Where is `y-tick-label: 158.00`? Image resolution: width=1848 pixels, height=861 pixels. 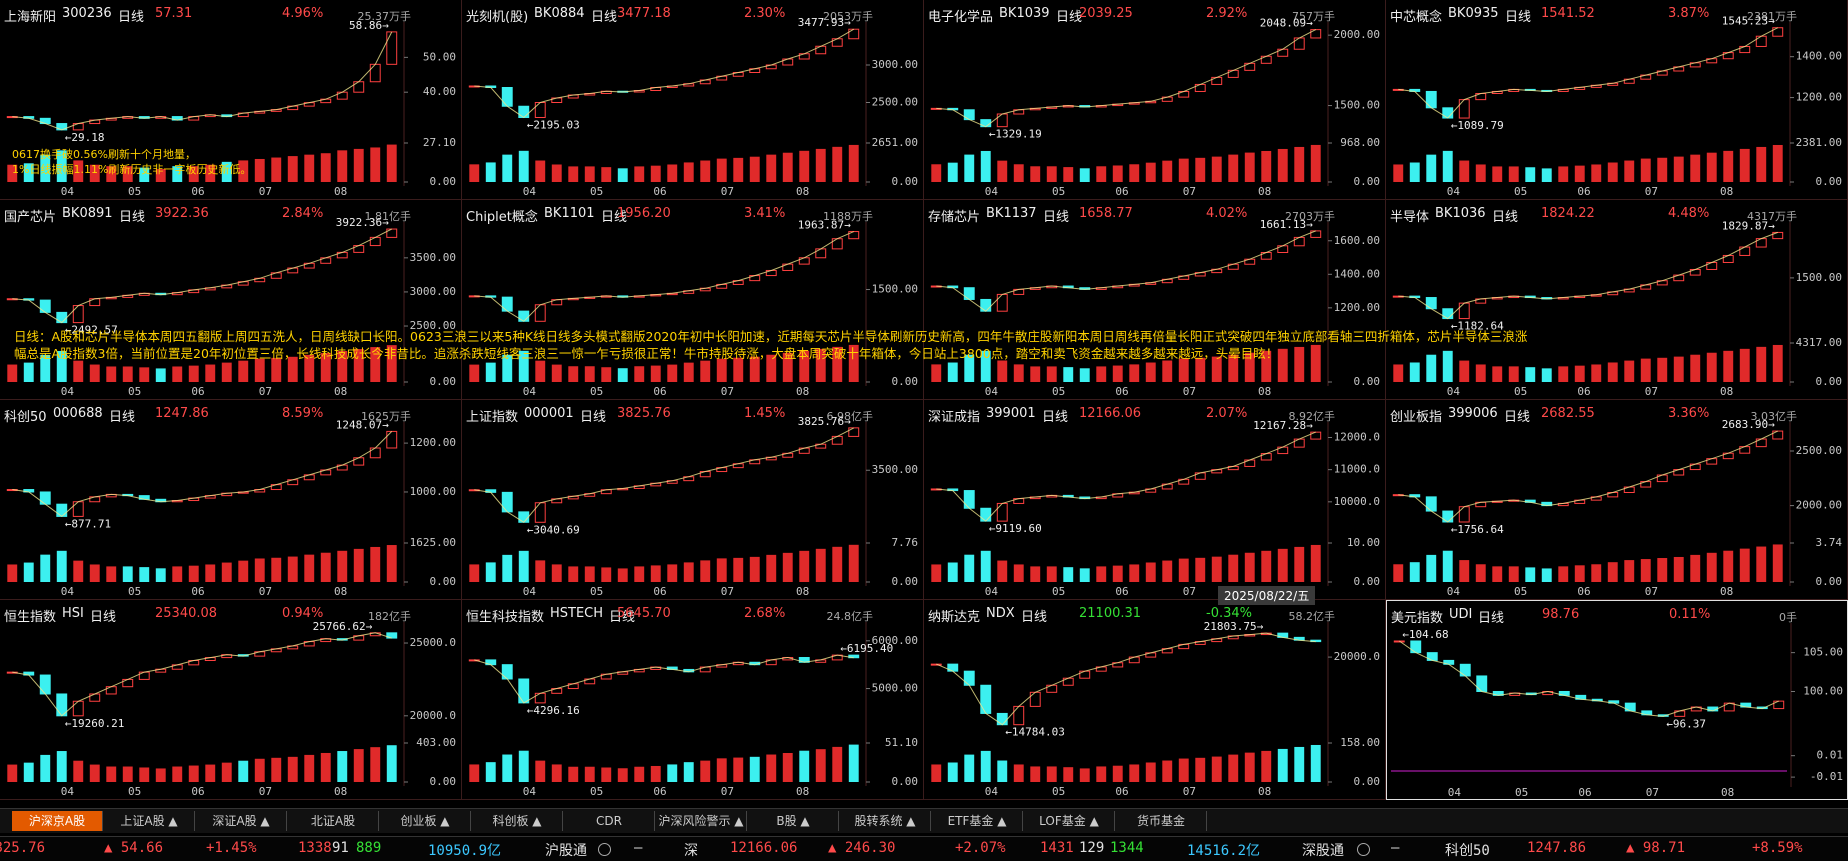 y-tick-label: 158.00 is located at coordinates (1360, 742).